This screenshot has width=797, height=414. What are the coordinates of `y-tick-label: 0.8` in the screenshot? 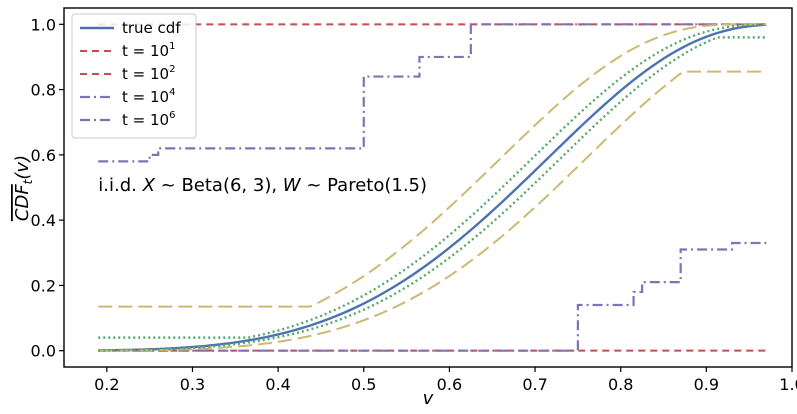 It's located at (43, 90).